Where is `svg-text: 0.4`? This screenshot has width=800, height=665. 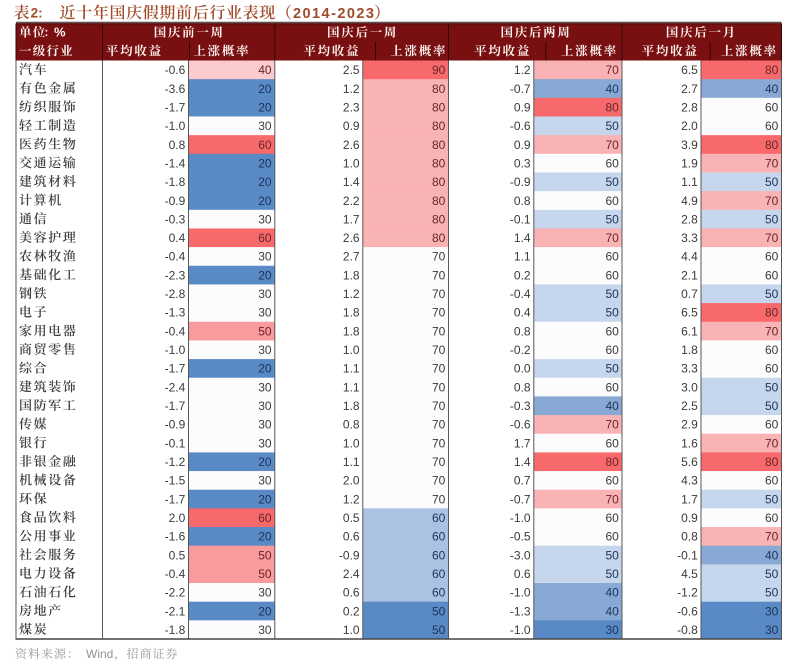
svg-text: 0.4 is located at coordinates (177, 238).